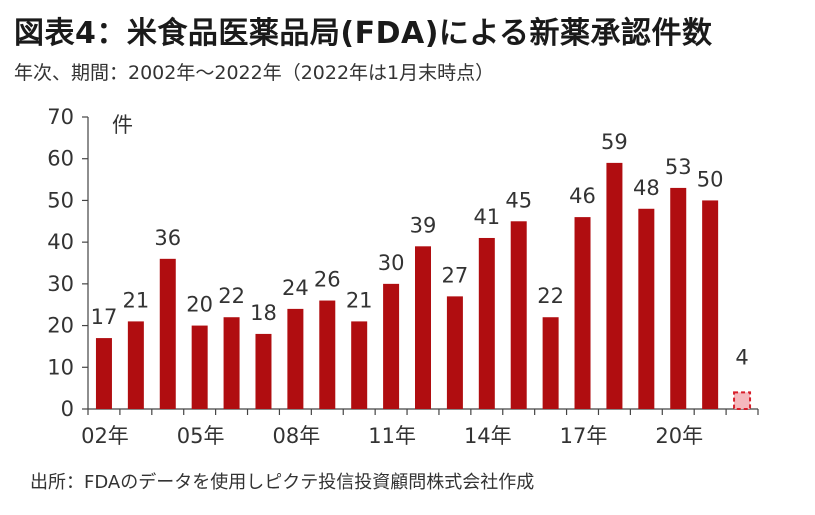  I want to click on data-label: 18, so click(263, 313).